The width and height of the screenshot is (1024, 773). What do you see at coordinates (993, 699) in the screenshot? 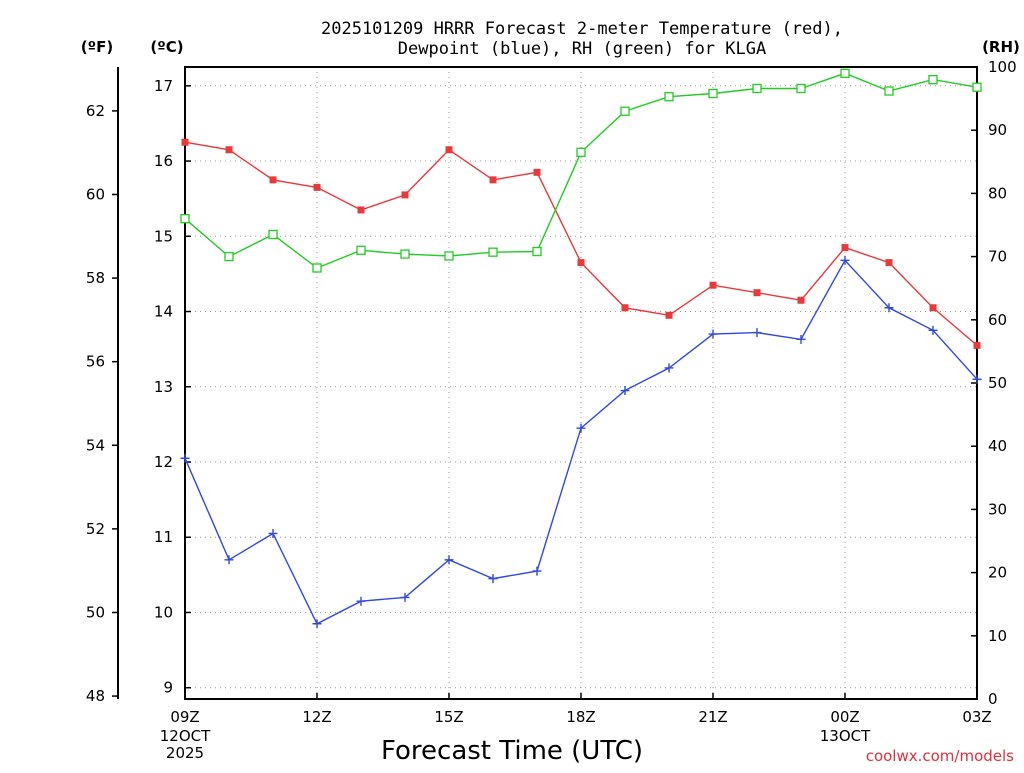
I see `rh-tick-label: 0` at bounding box center [993, 699].